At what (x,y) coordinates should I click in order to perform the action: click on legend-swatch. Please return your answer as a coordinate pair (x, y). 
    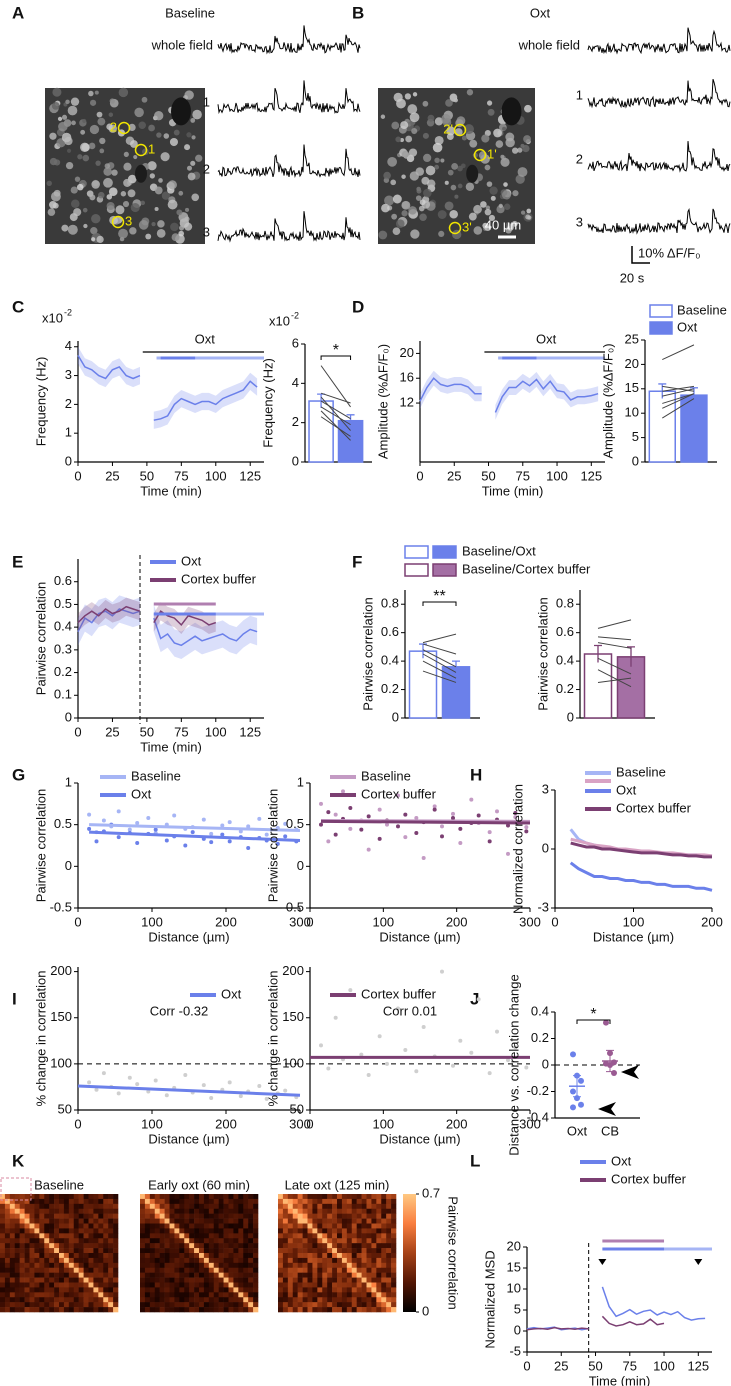
    Looking at the image, I should click on (416, 552).